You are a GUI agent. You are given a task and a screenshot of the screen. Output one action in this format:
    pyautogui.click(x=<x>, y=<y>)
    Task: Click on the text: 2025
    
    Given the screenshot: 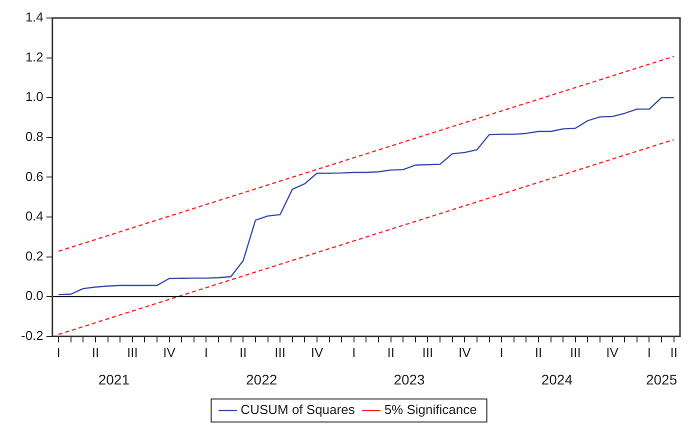 What is the action you would take?
    pyautogui.click(x=662, y=379)
    